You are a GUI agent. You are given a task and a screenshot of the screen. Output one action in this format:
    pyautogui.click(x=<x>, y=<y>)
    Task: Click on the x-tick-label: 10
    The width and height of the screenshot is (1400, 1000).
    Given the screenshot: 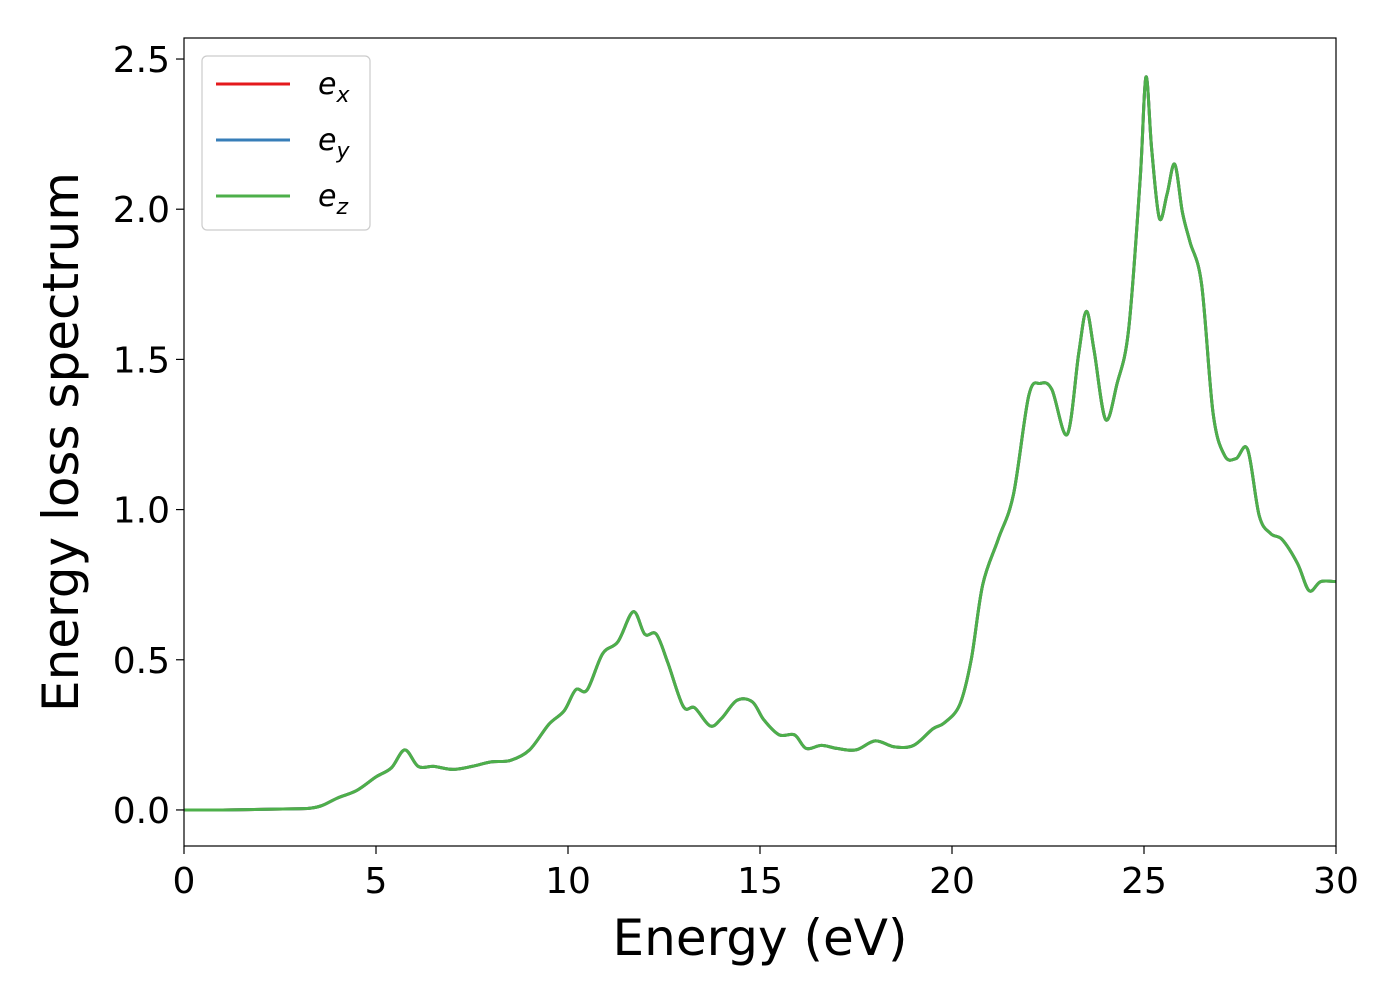 What is the action you would take?
    pyautogui.click(x=568, y=881)
    